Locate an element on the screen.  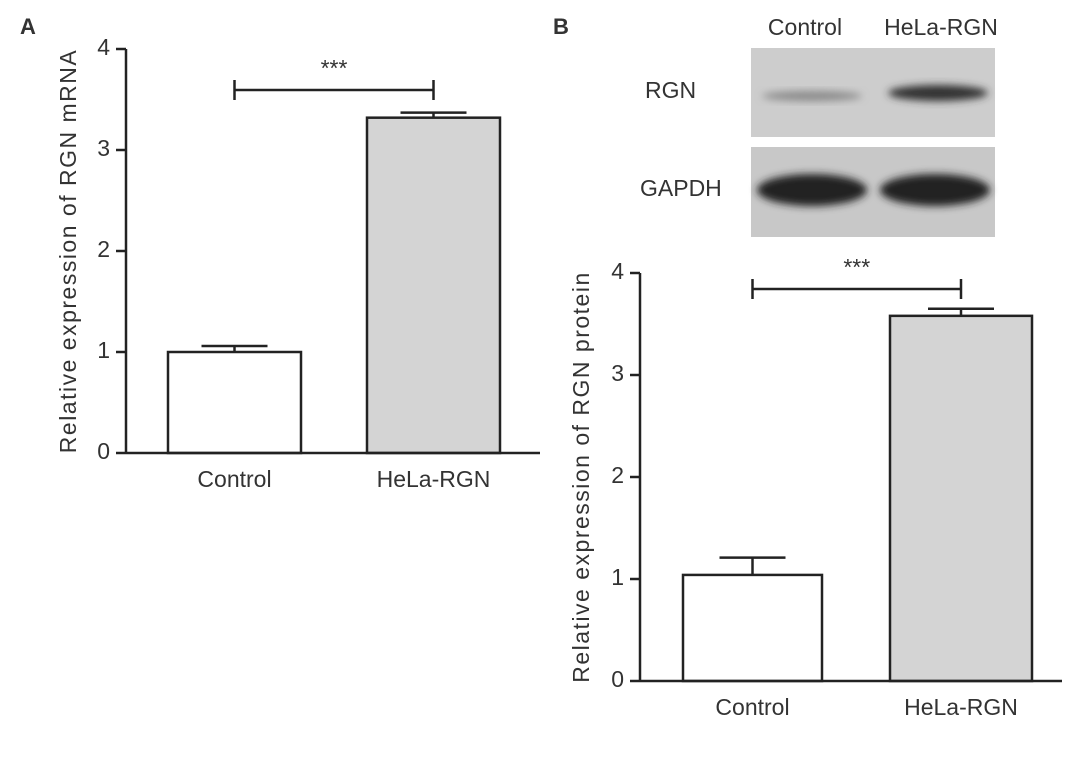
western-blot: Control HeLa-RGN RGN GAPDH is located at coordinates (819, 125).